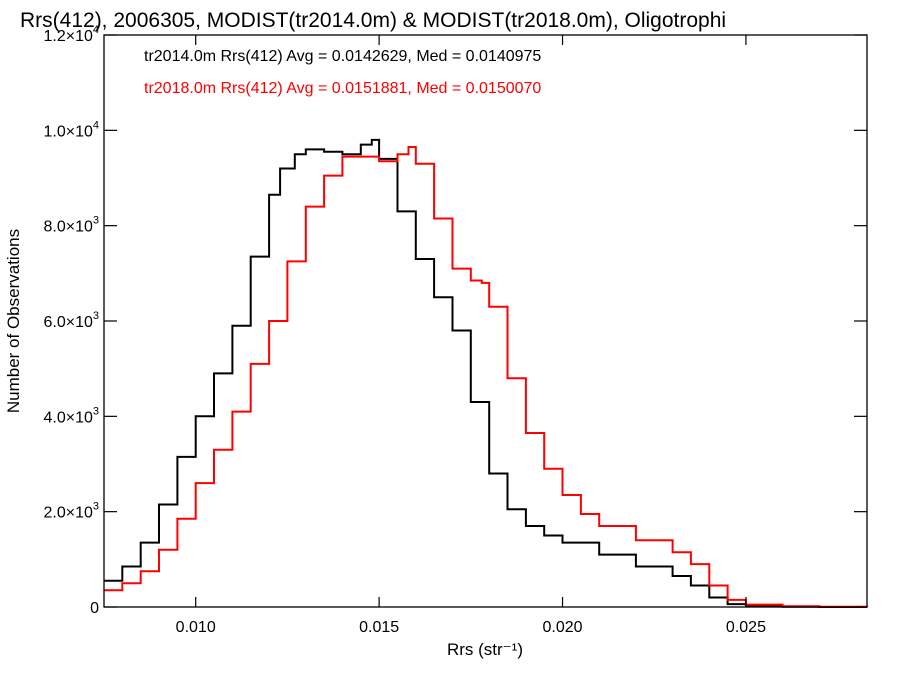 The height and width of the screenshot is (675, 900). What do you see at coordinates (746, 627) in the screenshot?
I see `x-tick-label: 0.025` at bounding box center [746, 627].